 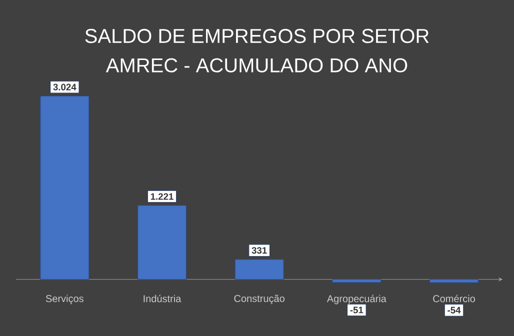 What do you see at coordinates (357, 310) in the screenshot?
I see `data-label: -51` at bounding box center [357, 310].